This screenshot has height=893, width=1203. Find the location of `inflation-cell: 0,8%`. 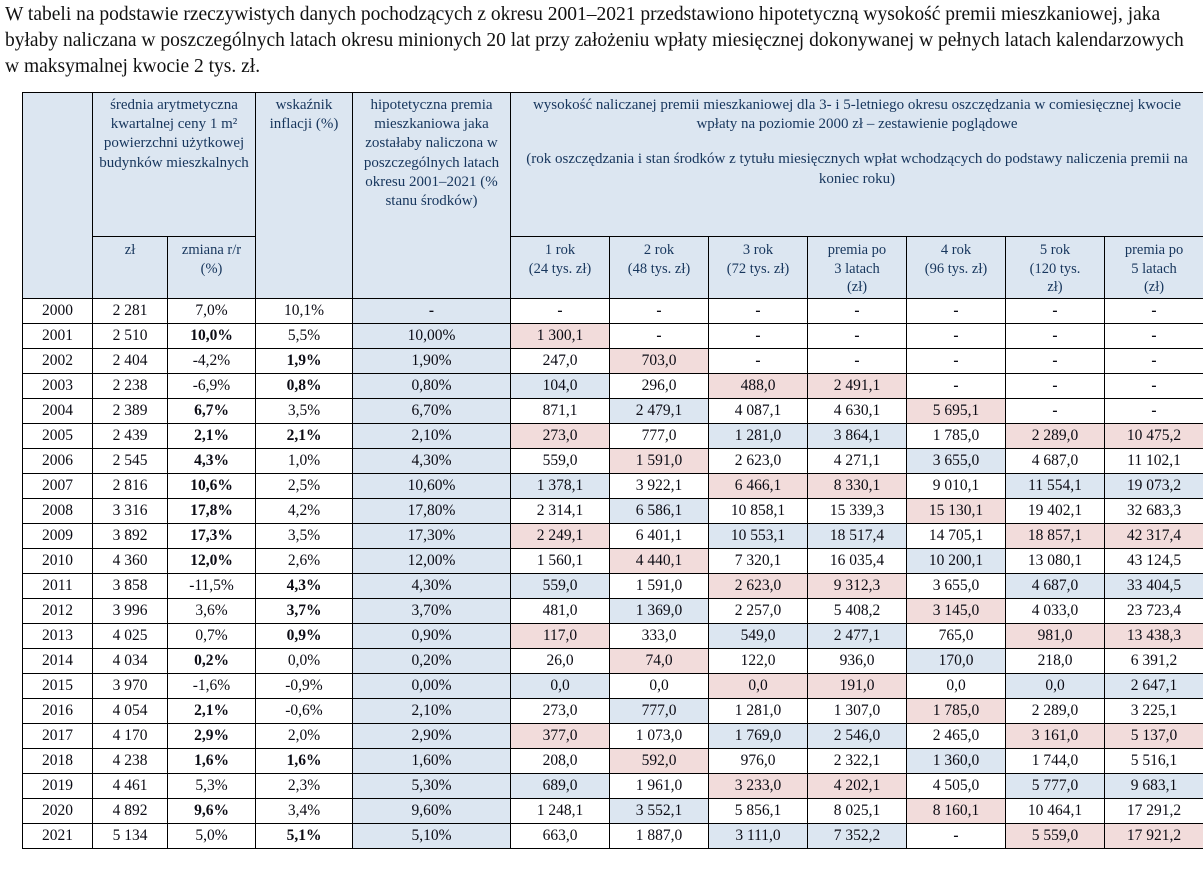

inflation-cell: 0,8% is located at coordinates (304, 386).